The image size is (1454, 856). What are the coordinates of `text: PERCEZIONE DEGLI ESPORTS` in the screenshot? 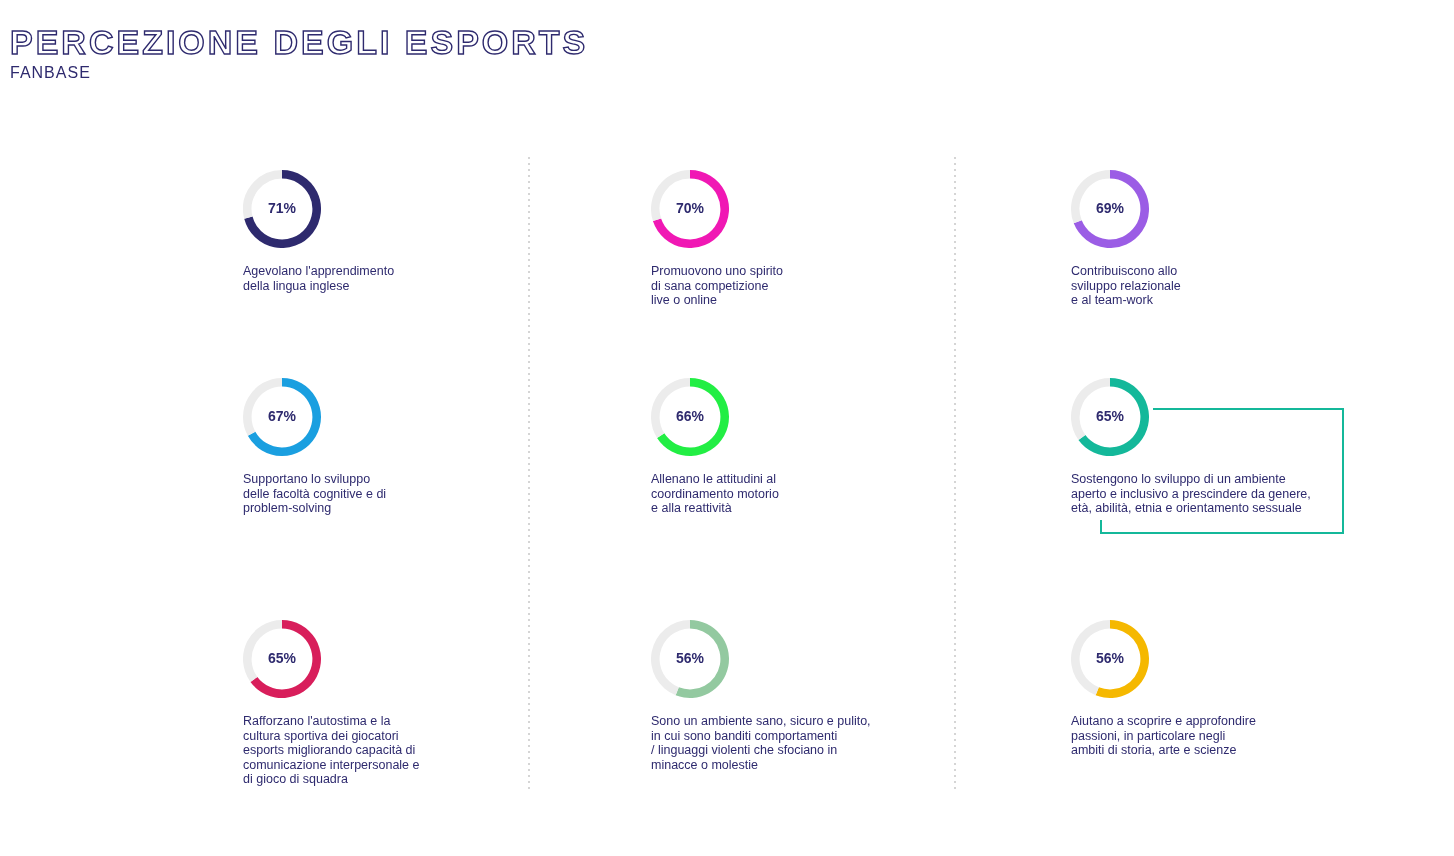 It's located at (299, 42).